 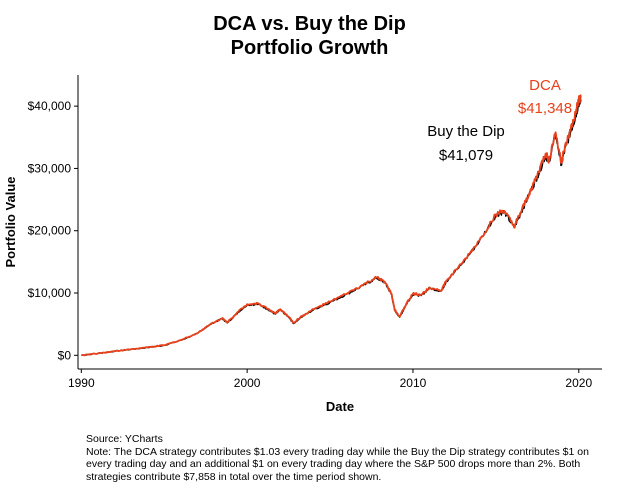 What do you see at coordinates (50, 106) in the screenshot?
I see `y-tick-label: $40,000` at bounding box center [50, 106].